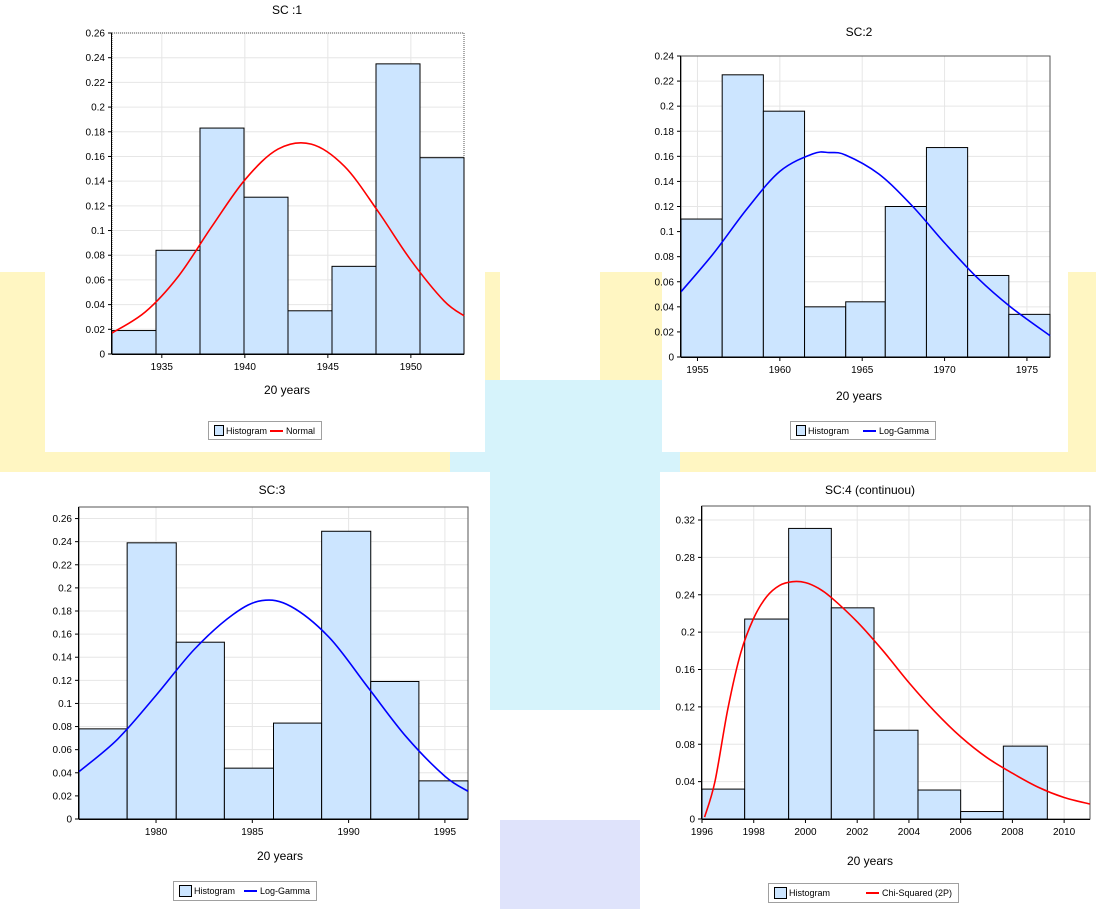 This screenshot has width=1096, height=909. Describe the element at coordinates (944, 370) in the screenshot. I see `x-tick-label: 1970` at that location.